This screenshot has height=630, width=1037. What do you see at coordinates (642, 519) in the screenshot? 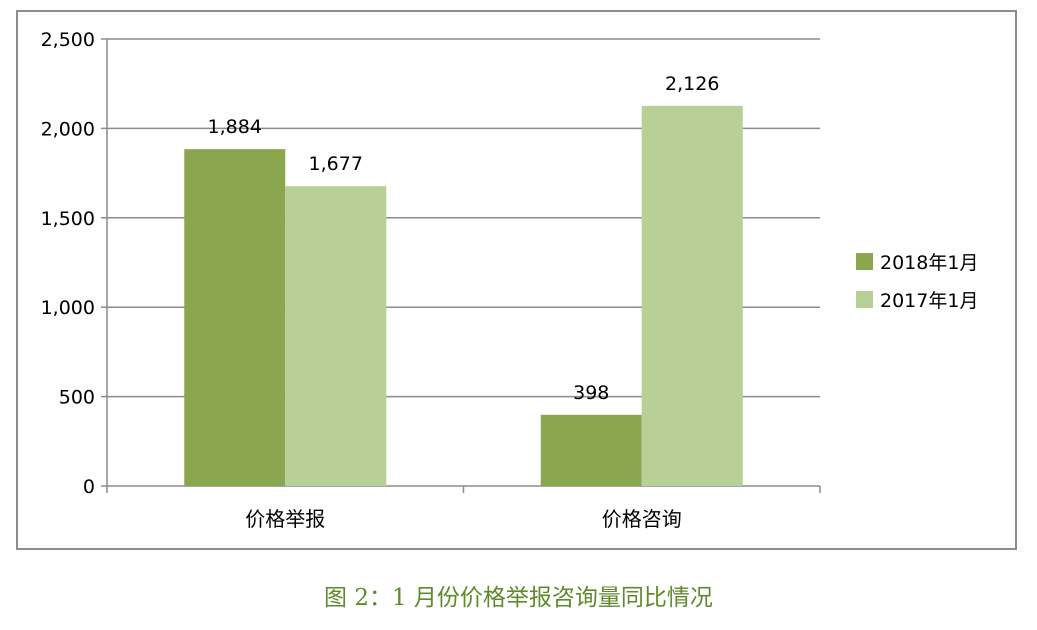
I see `x-tick-label: 价格咨询` at bounding box center [642, 519].